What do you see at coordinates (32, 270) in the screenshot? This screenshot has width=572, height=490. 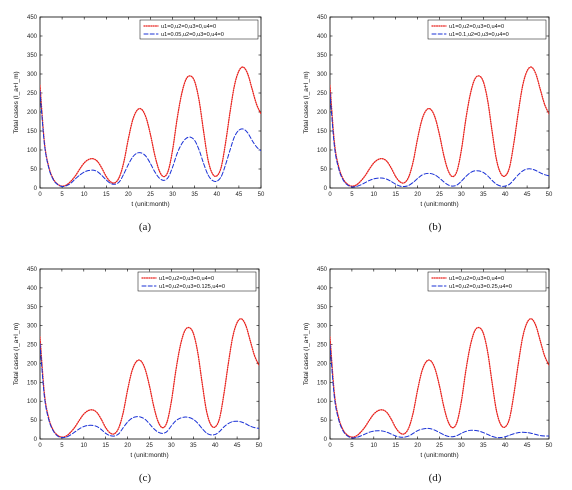 I see `y-tick-label: 450` at bounding box center [32, 270].